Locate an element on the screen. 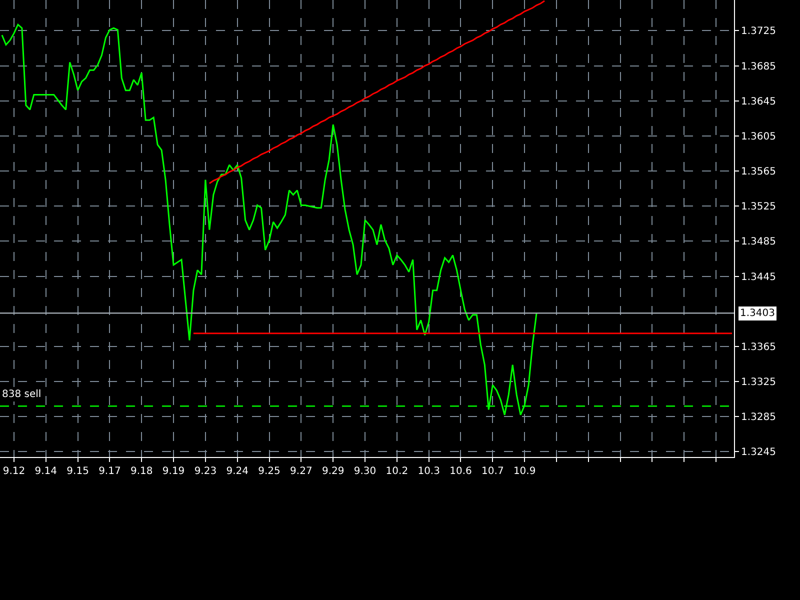 The width and height of the screenshot is (800, 600). y-tick-label: 1.3645 is located at coordinates (758, 102).